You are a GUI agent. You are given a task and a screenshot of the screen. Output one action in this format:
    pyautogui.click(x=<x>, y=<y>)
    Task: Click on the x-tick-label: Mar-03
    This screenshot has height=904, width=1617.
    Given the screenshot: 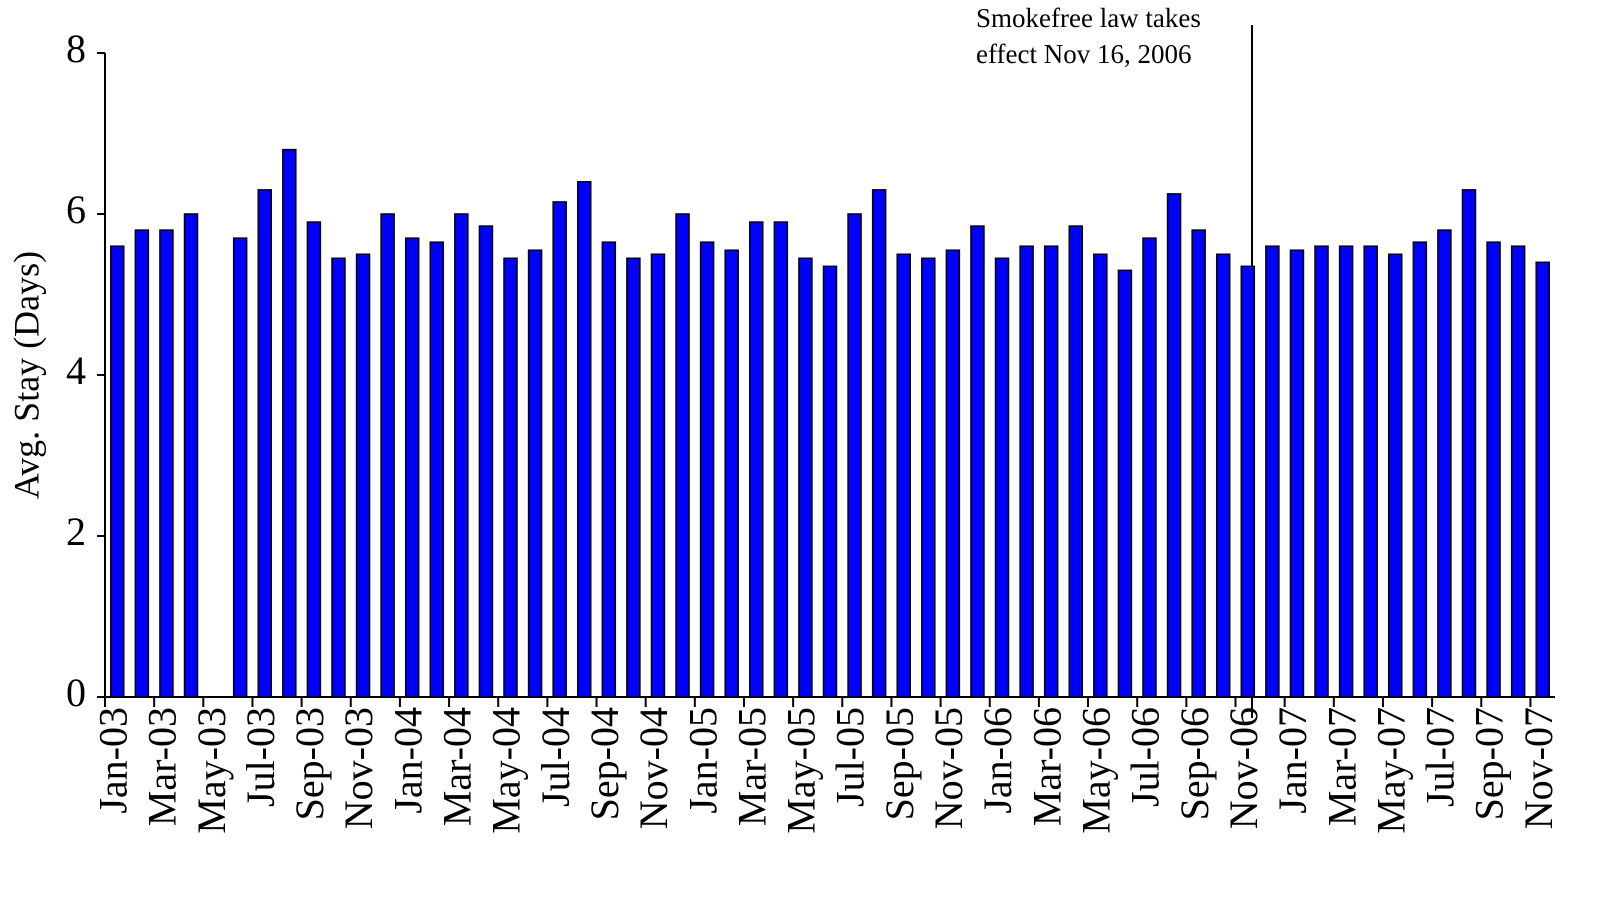 What is the action you would take?
    pyautogui.click(x=162, y=766)
    